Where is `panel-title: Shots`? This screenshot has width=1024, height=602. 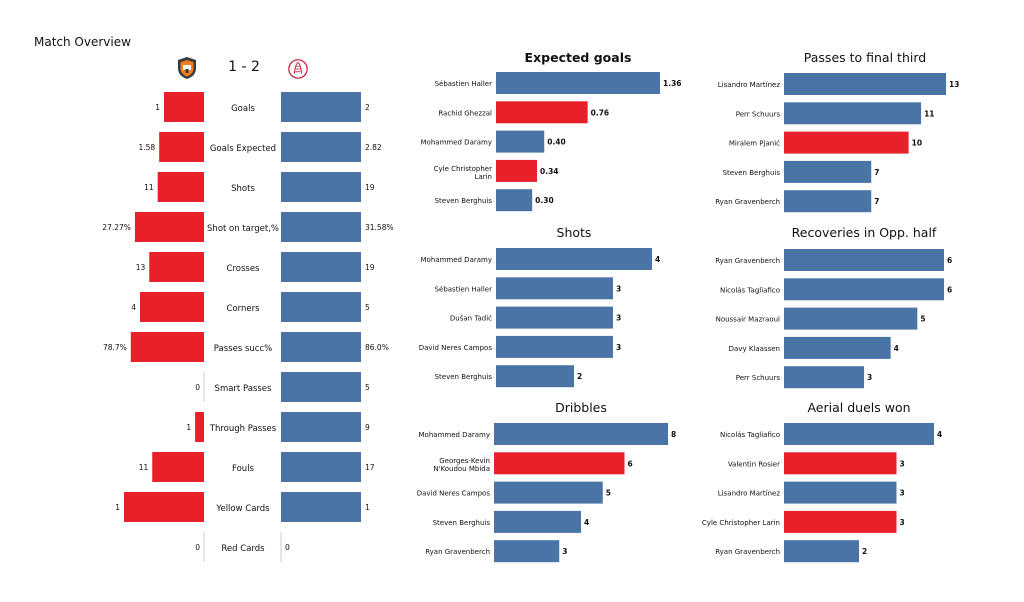 panel-title: Shots is located at coordinates (574, 232).